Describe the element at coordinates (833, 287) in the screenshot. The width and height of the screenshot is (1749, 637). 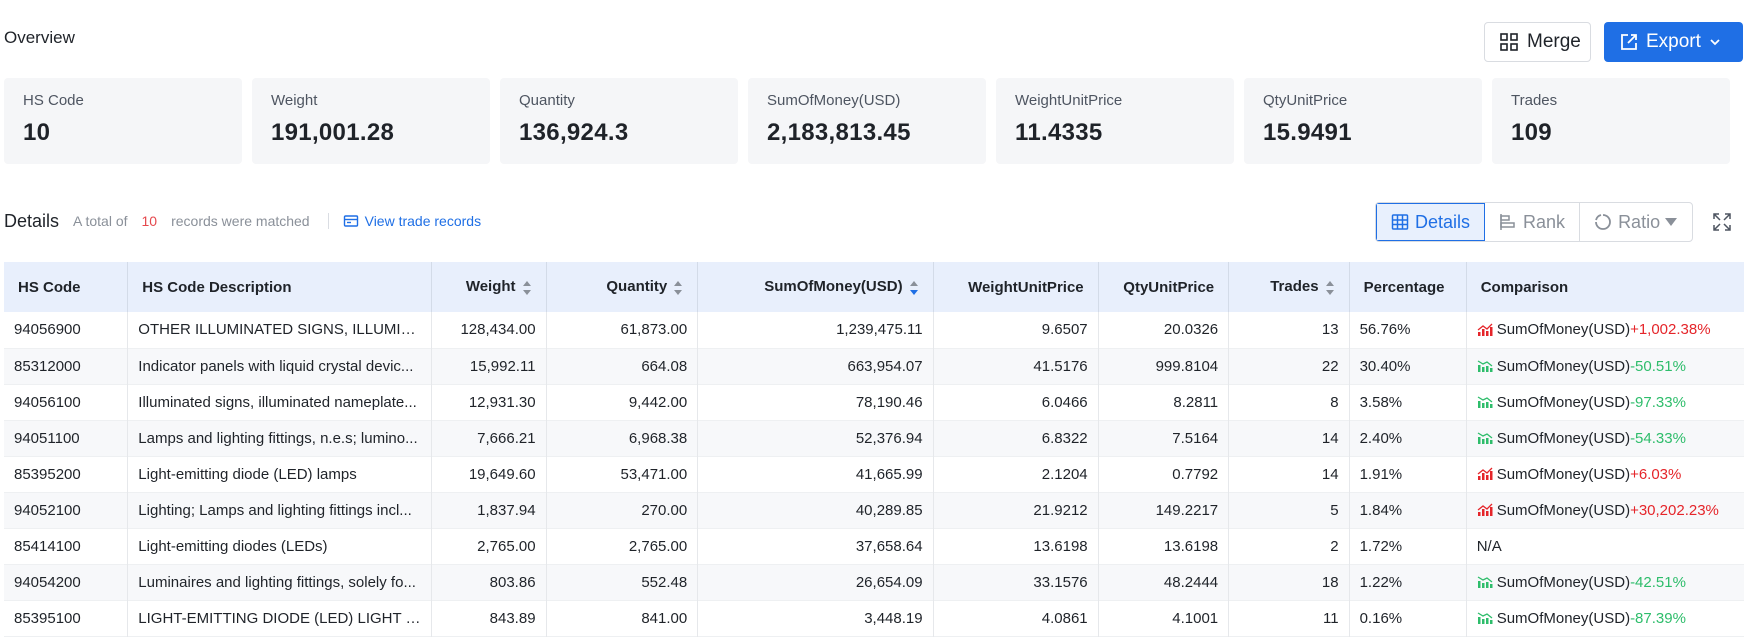
I see `column-header-sum-label: SumOfMoney(USD)` at that location.